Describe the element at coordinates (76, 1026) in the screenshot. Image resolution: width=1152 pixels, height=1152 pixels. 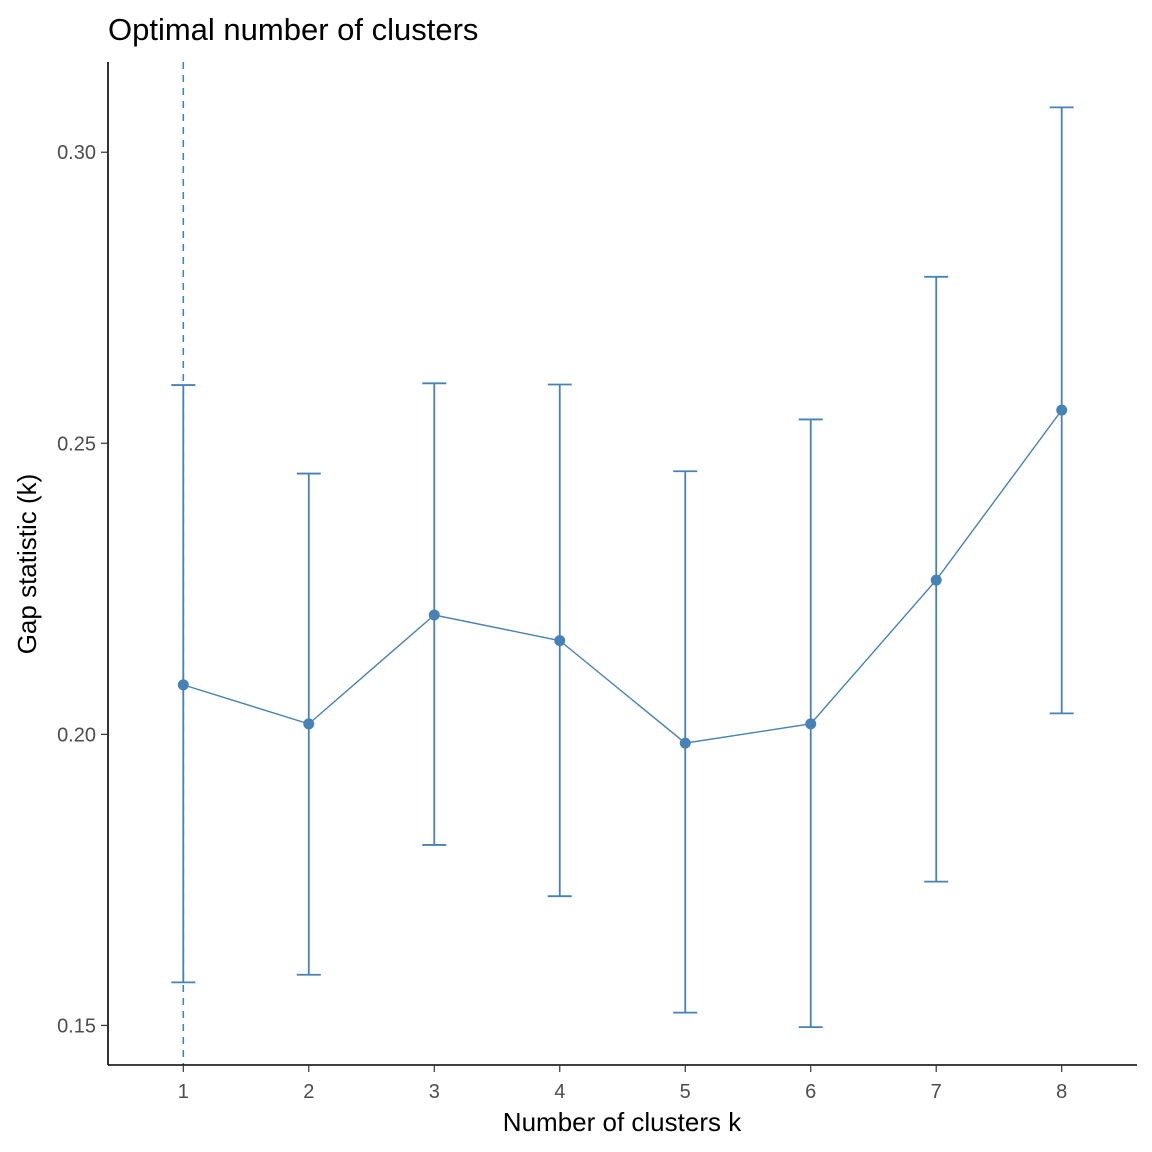
I see `y-tick-label: 0.15` at that location.